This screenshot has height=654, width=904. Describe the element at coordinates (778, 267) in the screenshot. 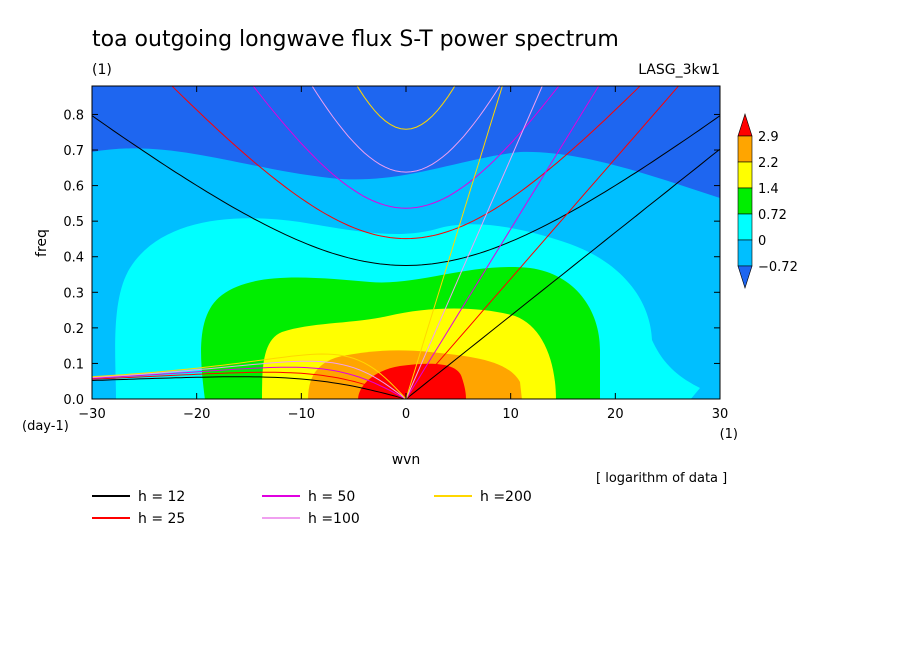

I see `colorbar-label: −0.72` at that location.